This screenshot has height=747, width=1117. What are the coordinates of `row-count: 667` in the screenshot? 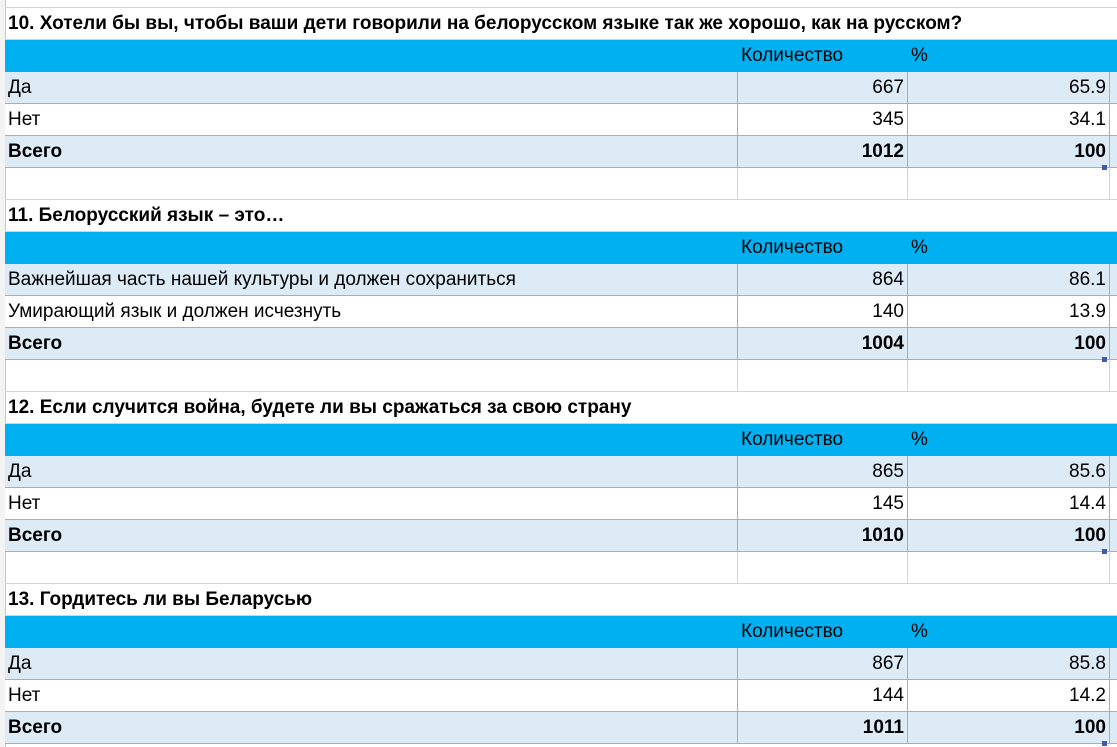 It's located at (822, 87).